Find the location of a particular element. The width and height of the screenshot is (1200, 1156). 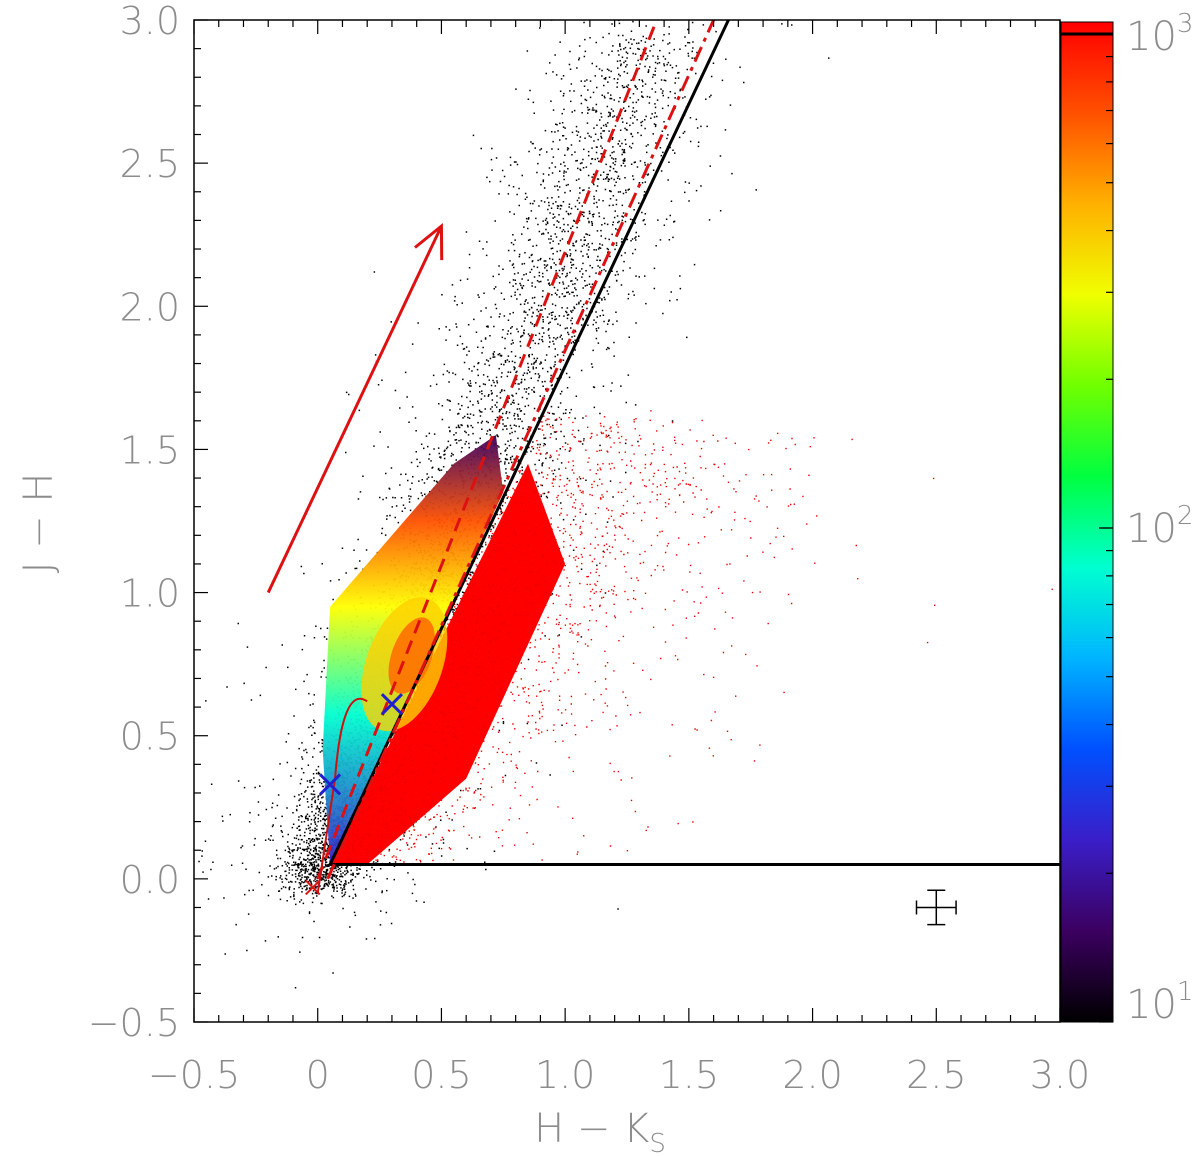

colorbar-tick-label: 10³ is located at coordinates (1159, 34).